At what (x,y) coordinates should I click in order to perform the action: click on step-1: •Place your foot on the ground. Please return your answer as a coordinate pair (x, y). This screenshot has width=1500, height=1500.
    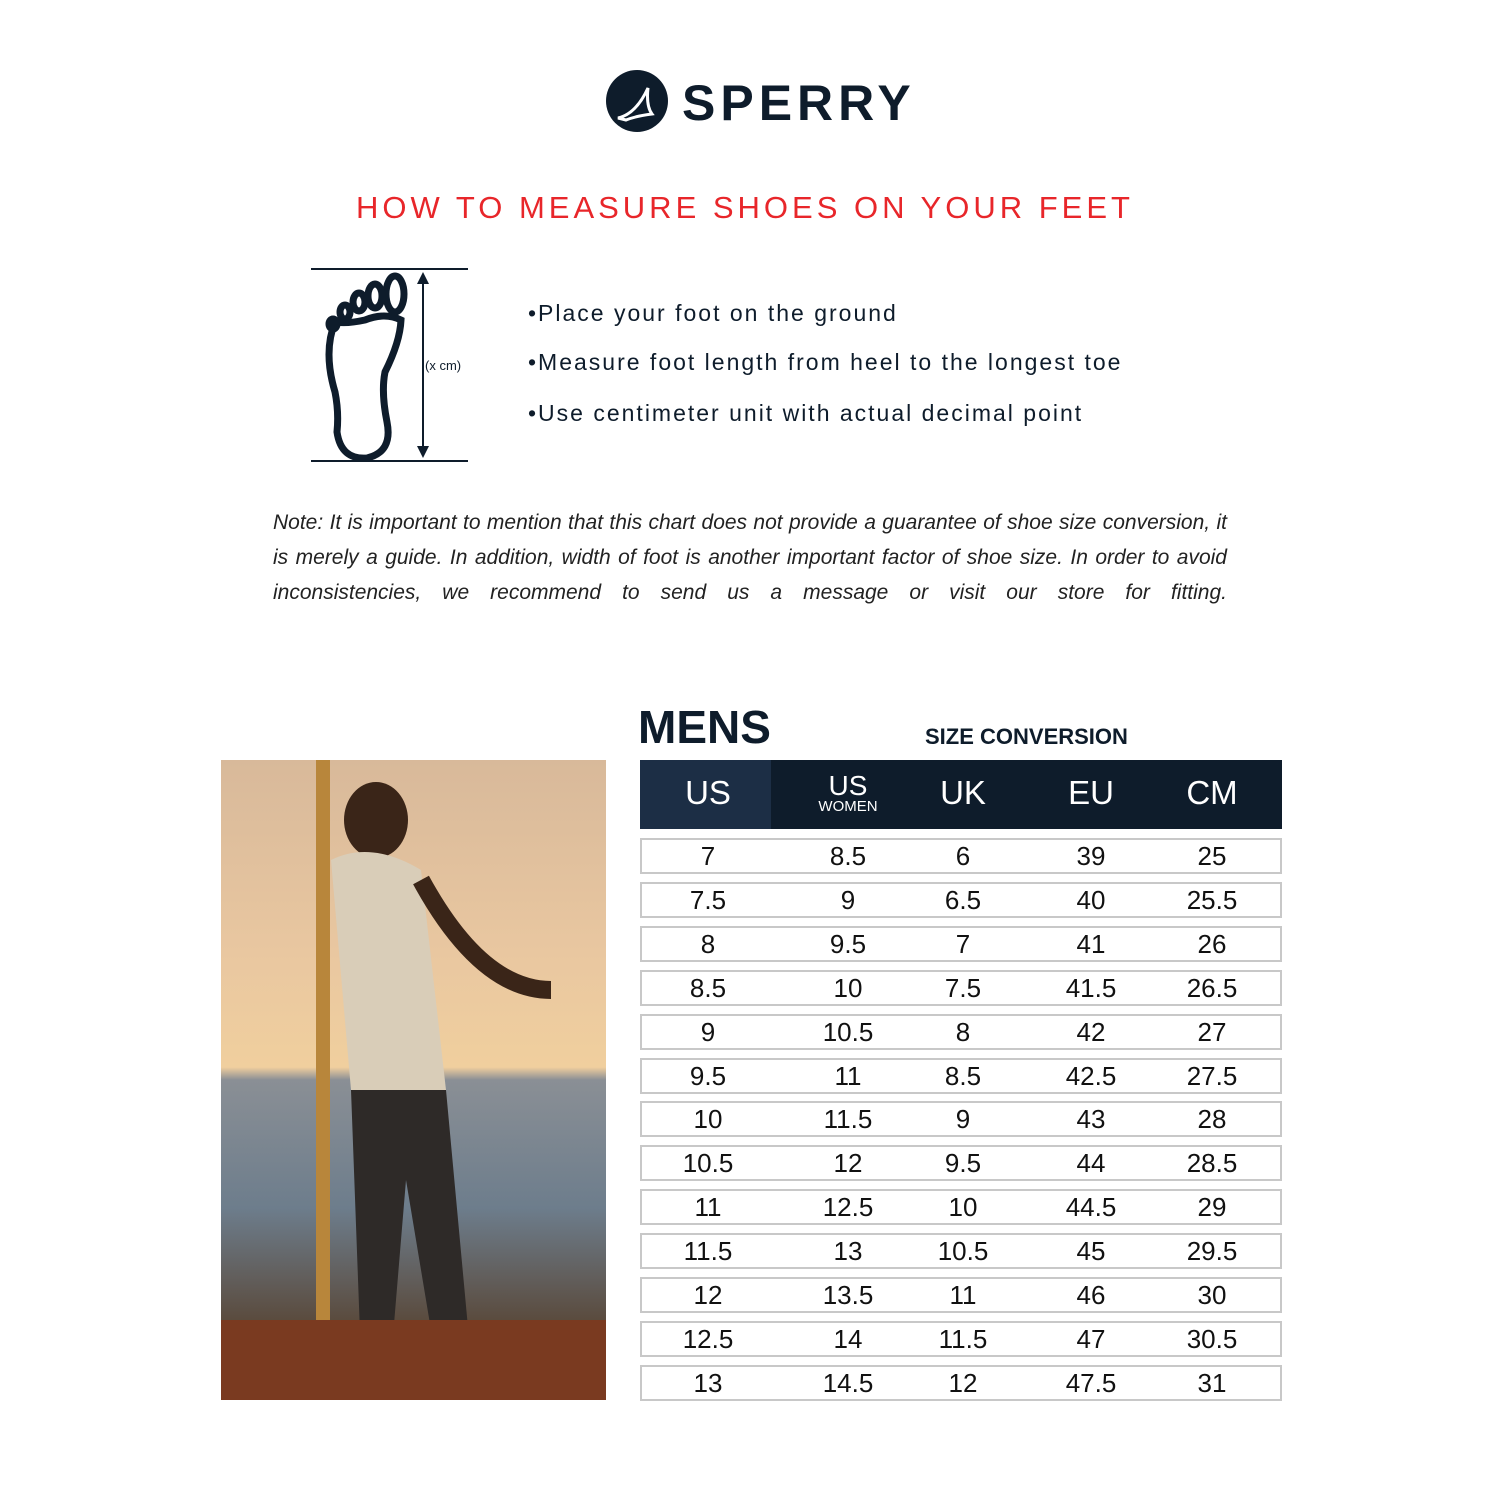
    Looking at the image, I should click on (713, 313).